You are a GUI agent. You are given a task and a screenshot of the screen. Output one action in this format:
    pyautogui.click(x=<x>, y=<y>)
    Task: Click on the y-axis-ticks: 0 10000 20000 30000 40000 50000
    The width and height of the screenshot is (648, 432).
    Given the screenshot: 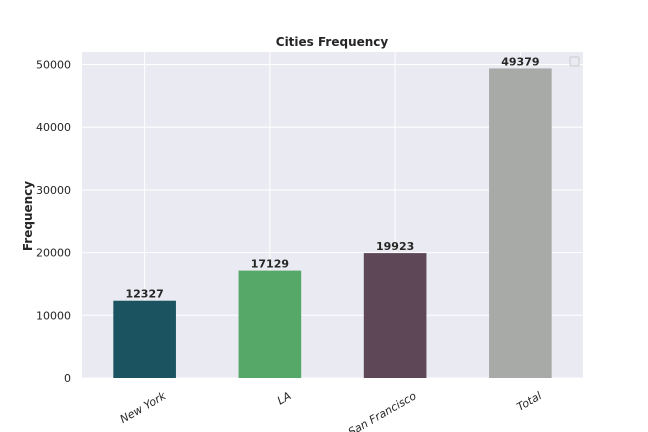 What is the action you would take?
    pyautogui.click(x=53, y=222)
    